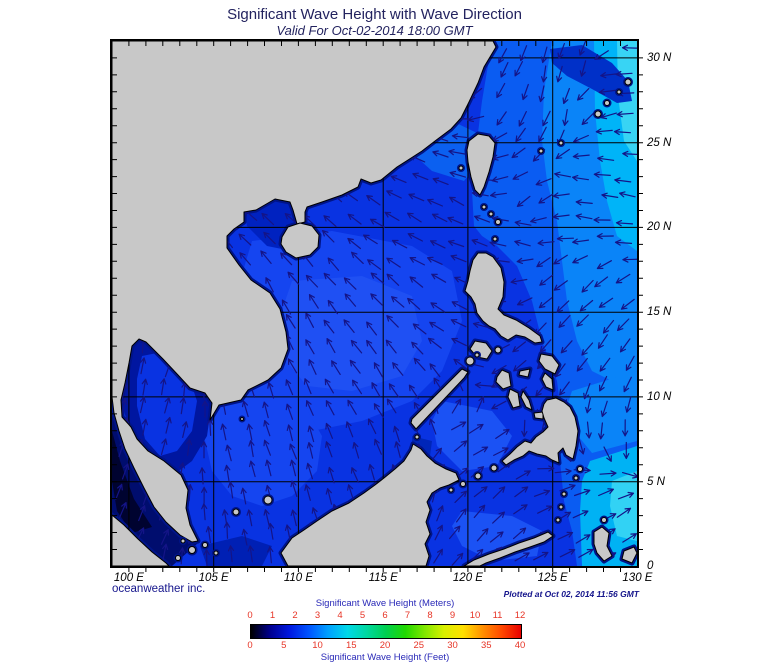 Image resolution: width=775 pixels, height=665 pixels. I want to click on lat-label-20n: 20 N, so click(659, 227).